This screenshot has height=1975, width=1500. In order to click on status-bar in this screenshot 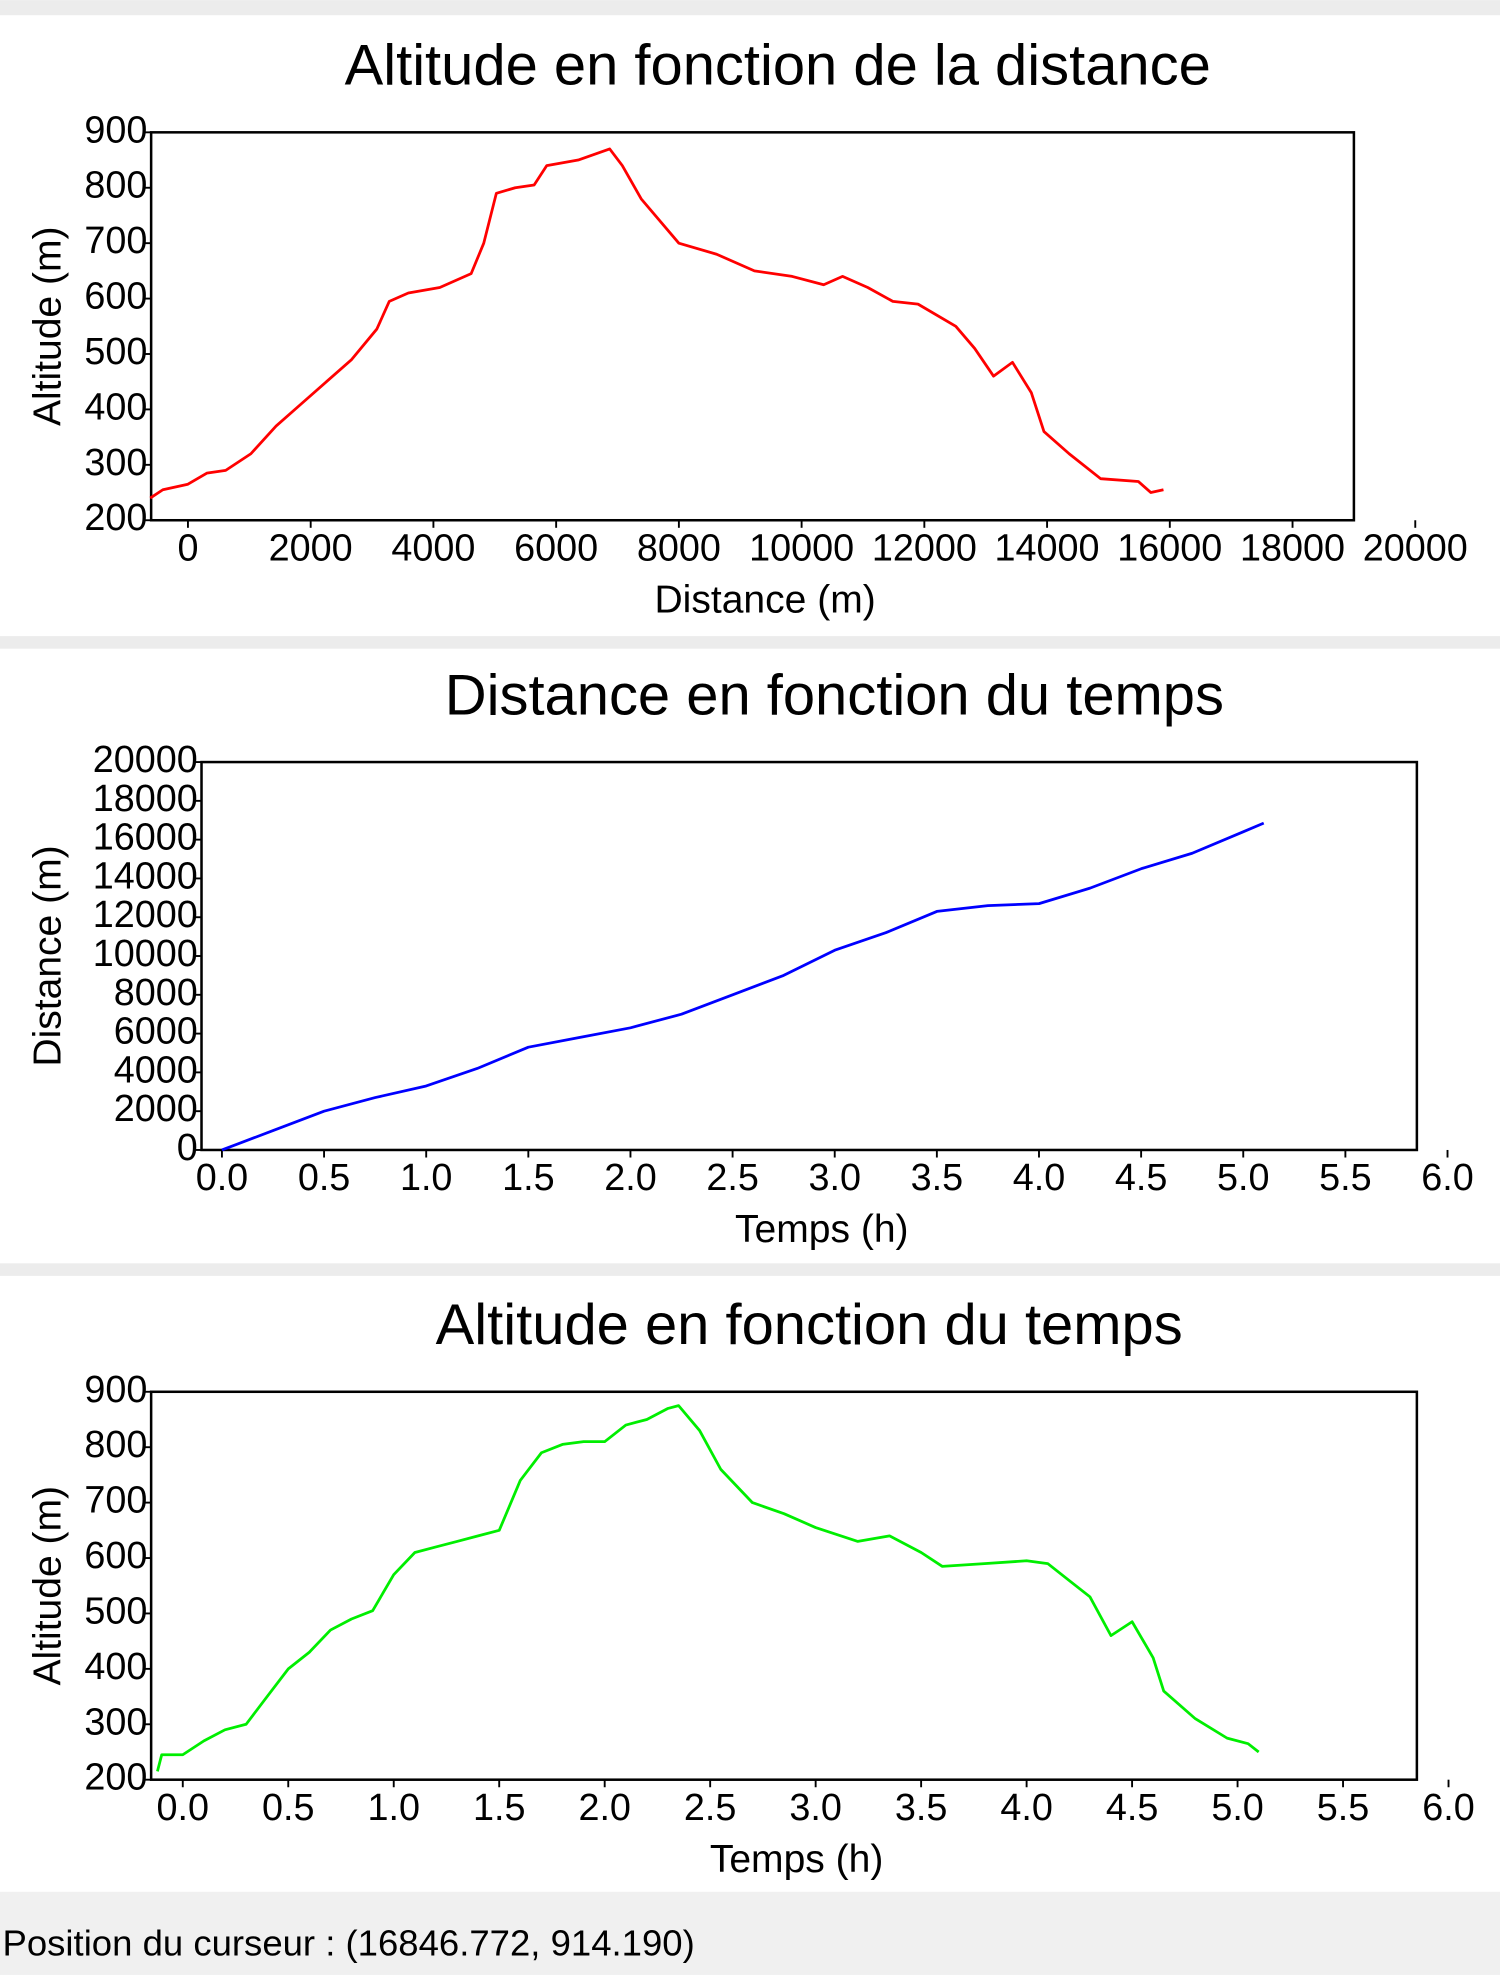, I will do `click(750, 1933)`.